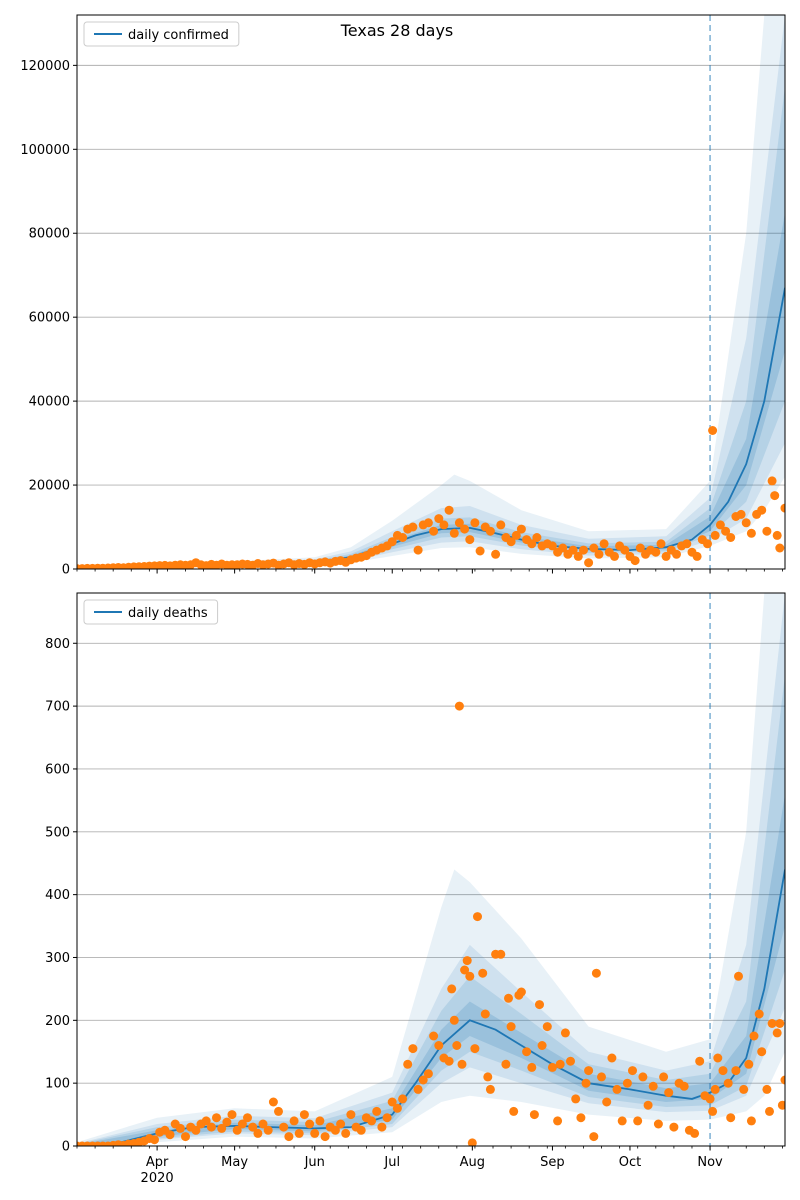 This screenshot has height=1200, width=800. I want to click on x-tick-label: Jul, so click(391, 1162).